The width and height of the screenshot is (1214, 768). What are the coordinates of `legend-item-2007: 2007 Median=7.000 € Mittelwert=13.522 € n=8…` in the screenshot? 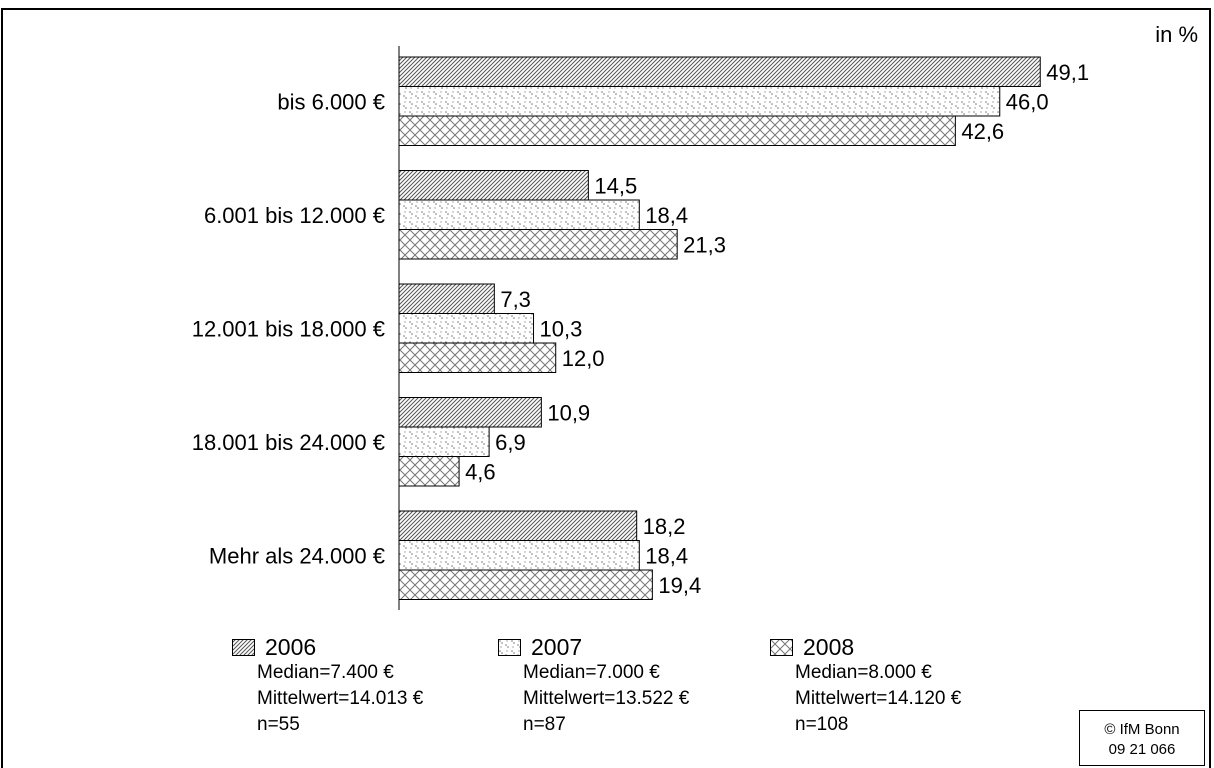 It's located at (593, 686).